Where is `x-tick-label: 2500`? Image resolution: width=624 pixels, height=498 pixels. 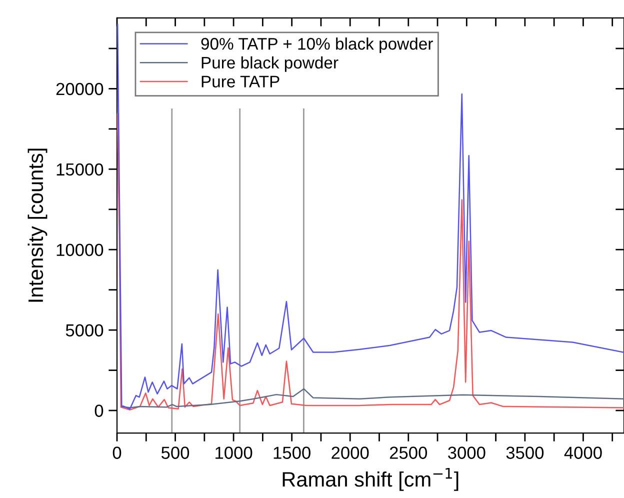
x-tick-label: 2500 is located at coordinates (409, 452).